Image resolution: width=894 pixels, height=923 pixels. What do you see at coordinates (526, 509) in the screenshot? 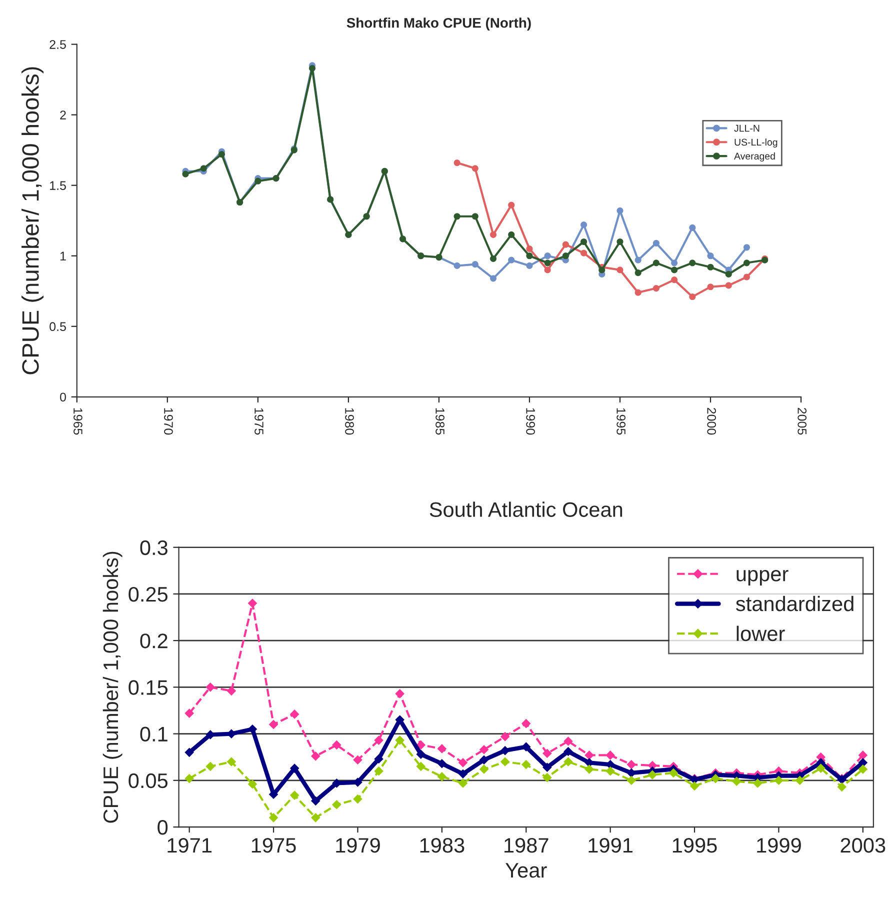
I see `chart-title: South Atlantic Ocean` at bounding box center [526, 509].